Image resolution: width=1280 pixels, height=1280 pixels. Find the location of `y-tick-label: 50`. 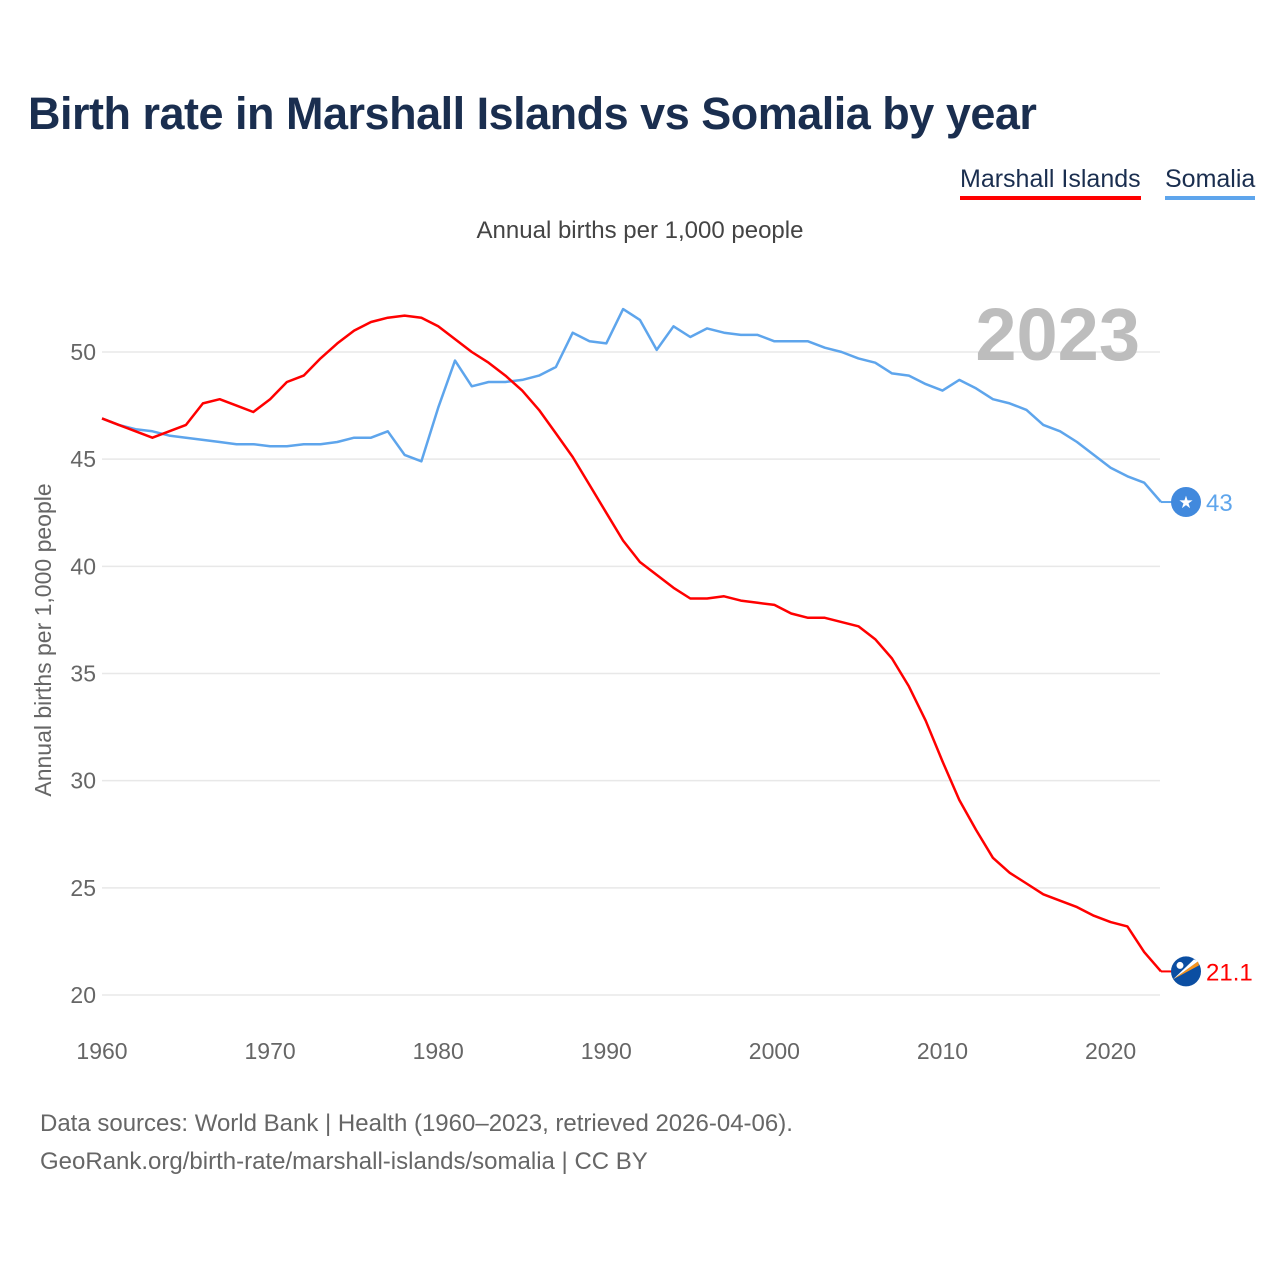

y-tick-label: 50 is located at coordinates (83, 352).